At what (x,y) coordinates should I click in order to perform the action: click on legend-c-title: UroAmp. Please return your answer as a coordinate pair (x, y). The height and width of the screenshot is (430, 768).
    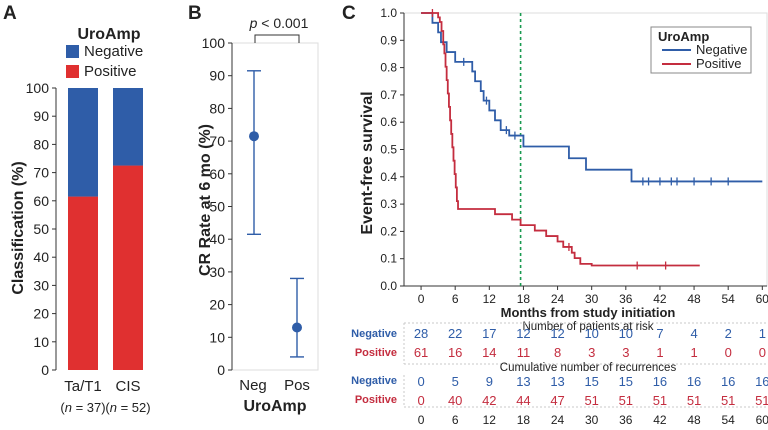
    Looking at the image, I should click on (683, 36).